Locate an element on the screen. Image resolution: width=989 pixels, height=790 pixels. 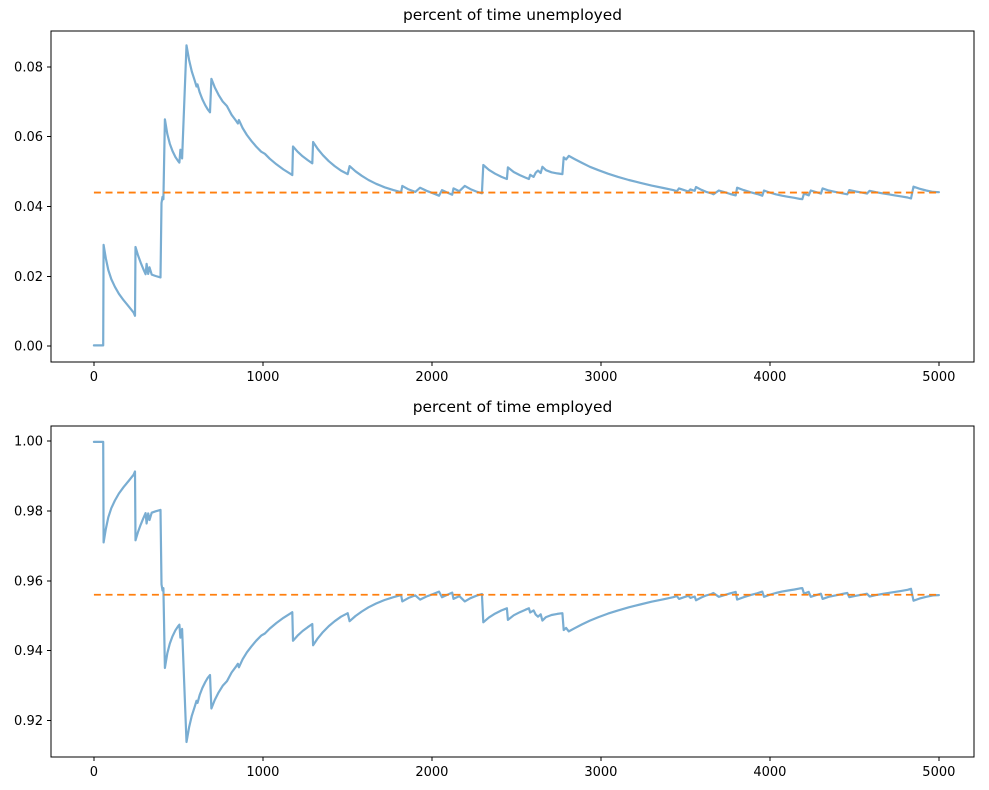
chart-title-employed: percent of time employed is located at coordinates (512, 407).